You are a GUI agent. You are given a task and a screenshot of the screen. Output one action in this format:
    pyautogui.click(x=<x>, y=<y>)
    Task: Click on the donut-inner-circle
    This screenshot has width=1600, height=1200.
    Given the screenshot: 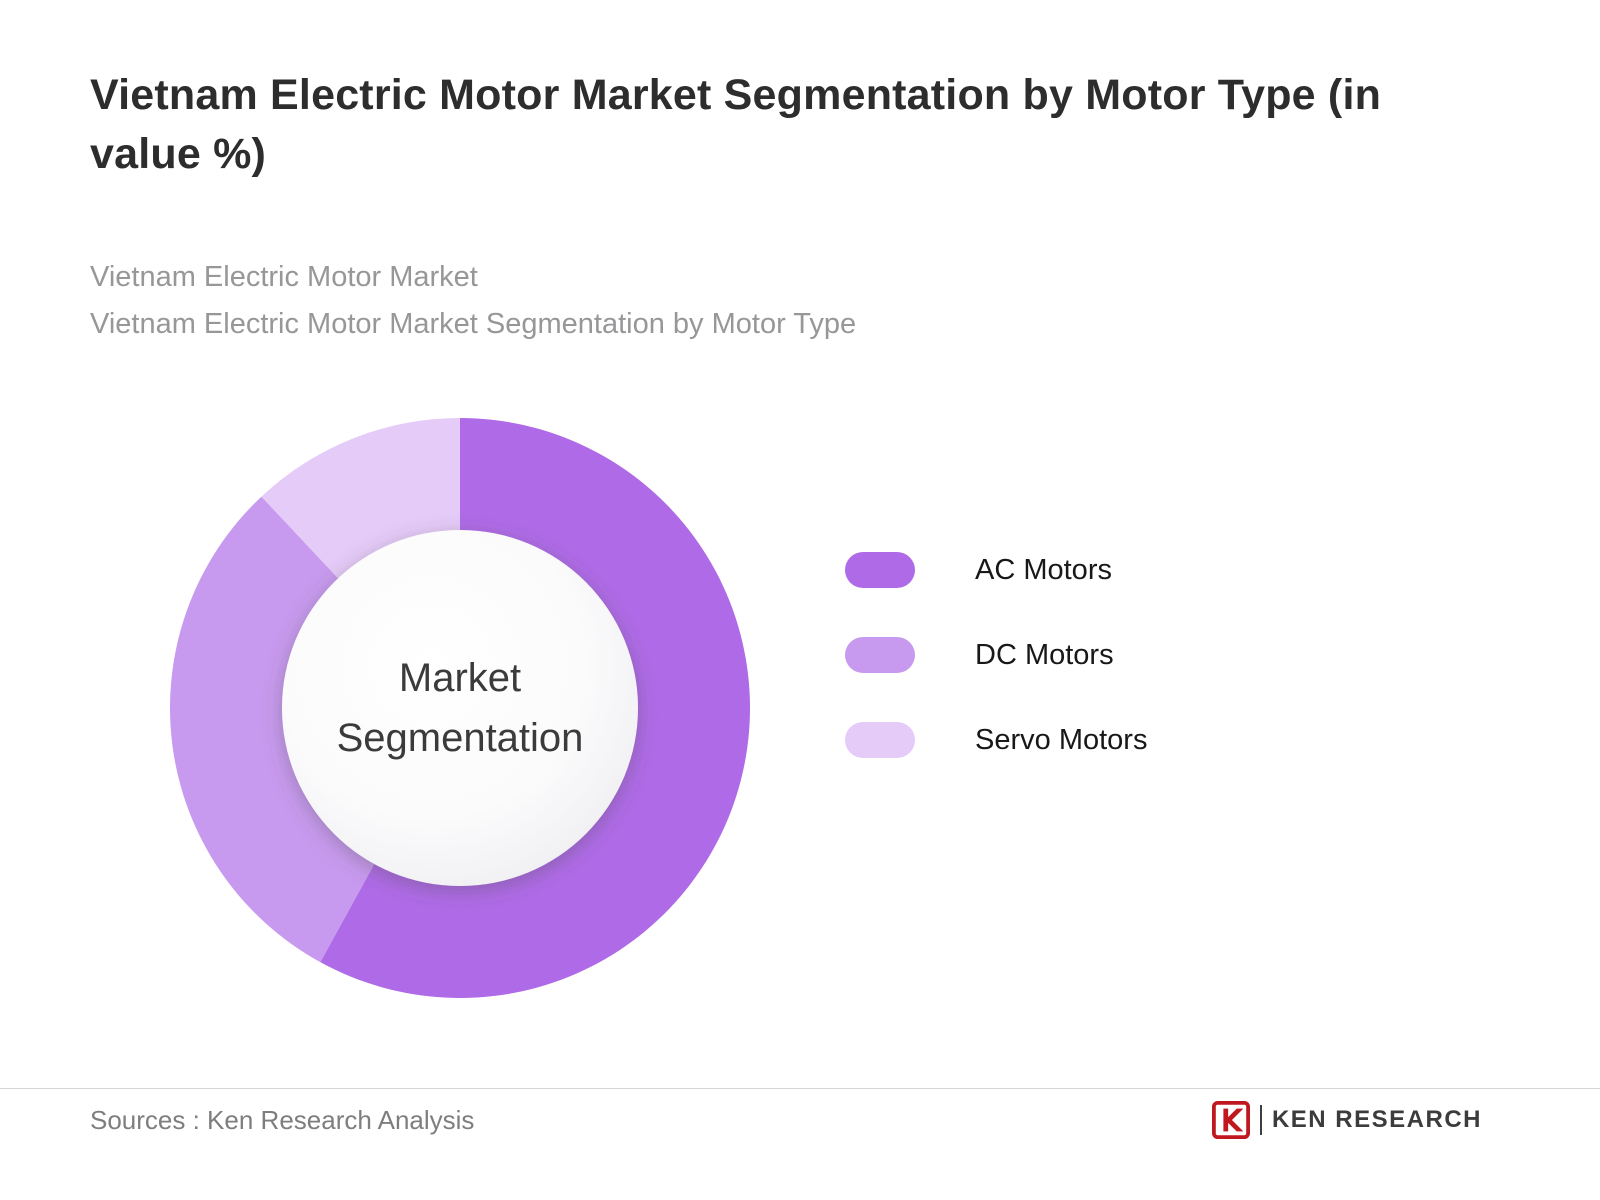 What is the action you would take?
    pyautogui.click(x=460, y=708)
    